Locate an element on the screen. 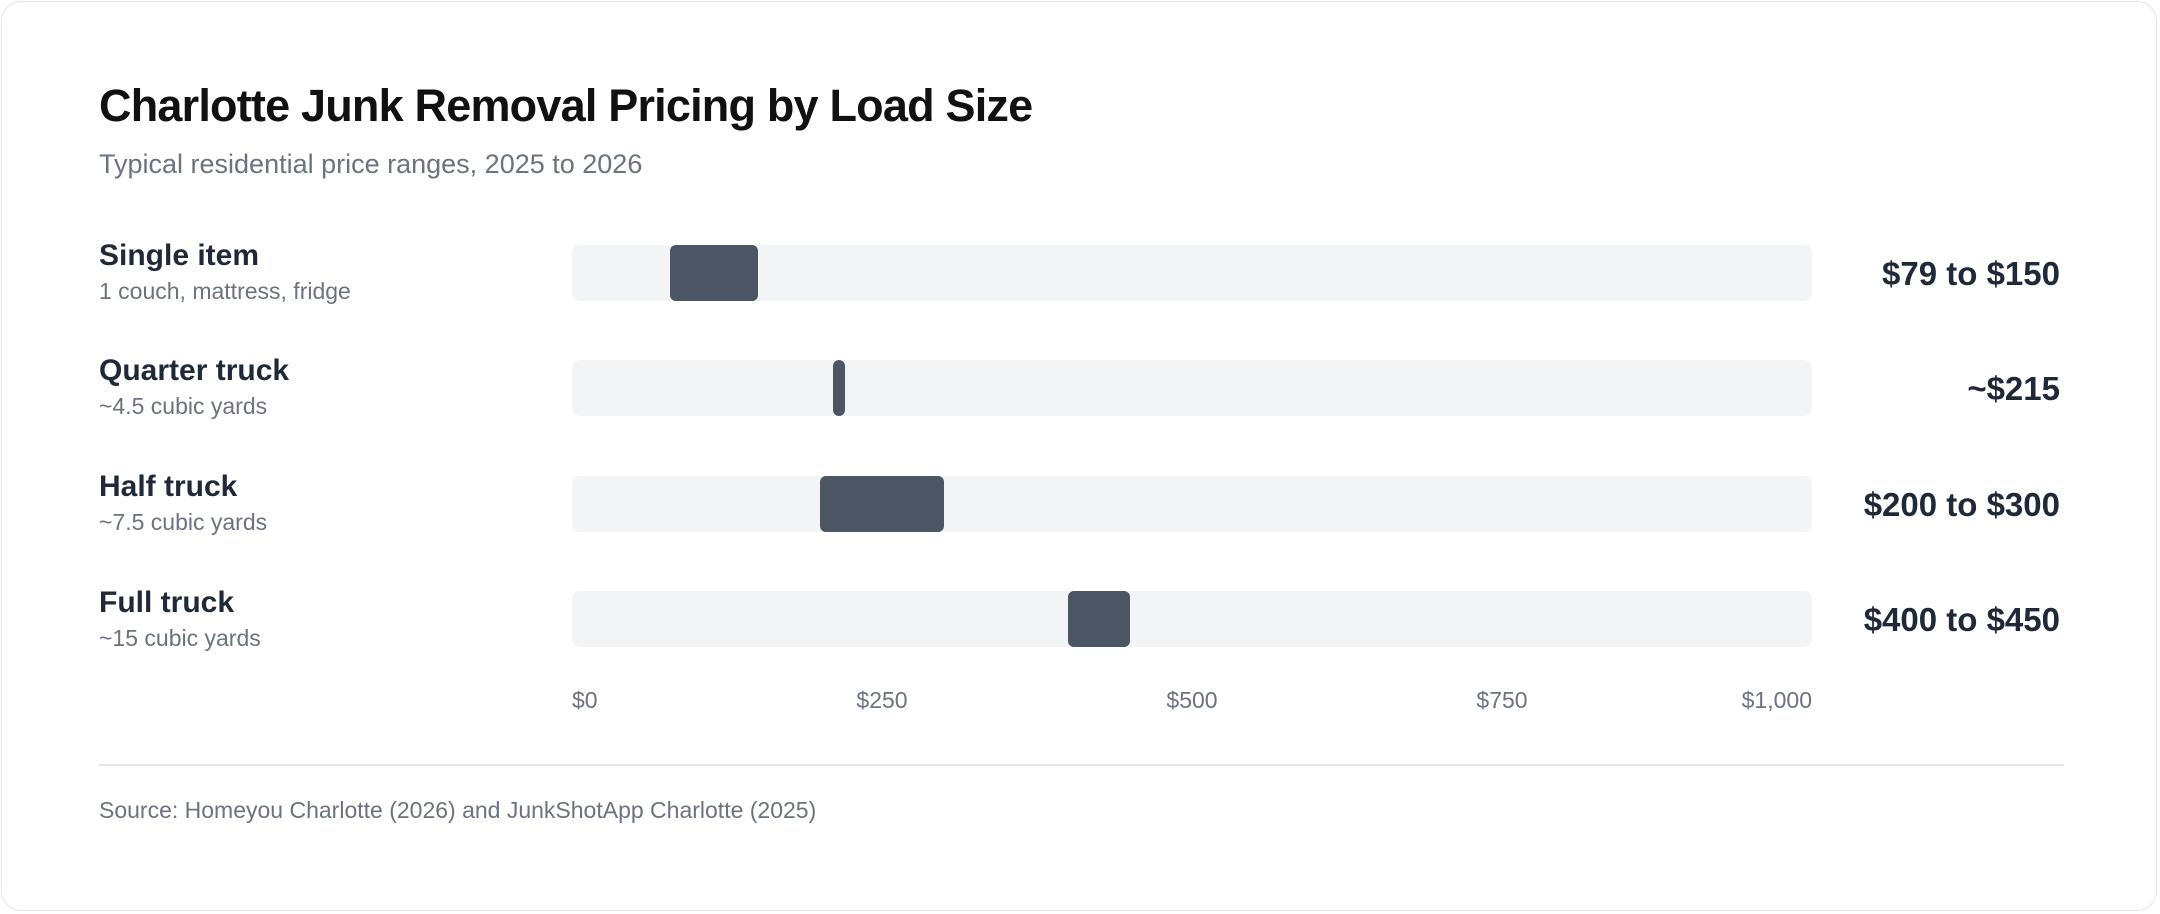  x-axis: $0 $250 $500 $750 $1,000 is located at coordinates (1192, 702).